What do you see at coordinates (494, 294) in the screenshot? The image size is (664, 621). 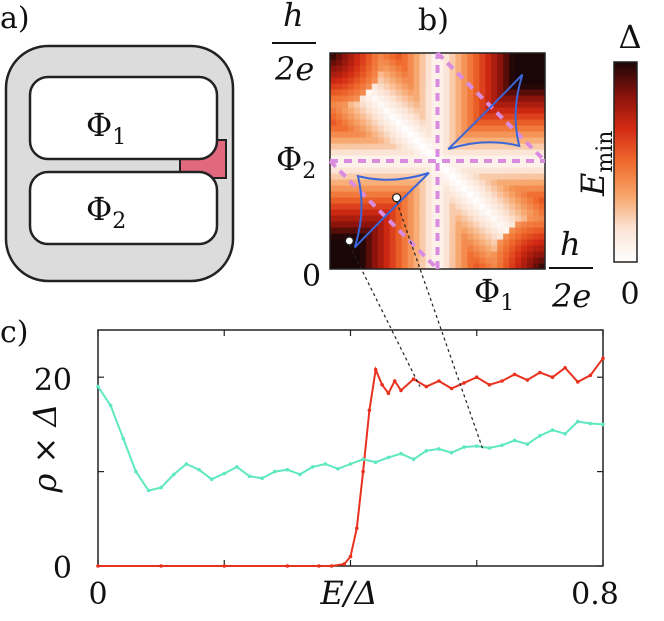 I see `heatmap-x-label: Φ1` at bounding box center [494, 294].